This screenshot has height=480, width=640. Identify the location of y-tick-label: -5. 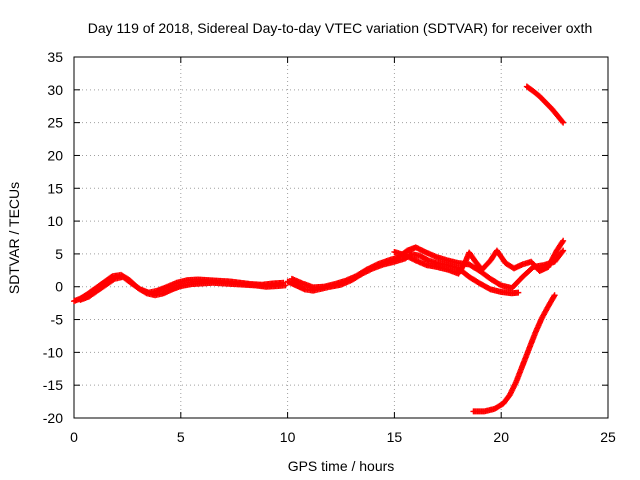
(57, 320).